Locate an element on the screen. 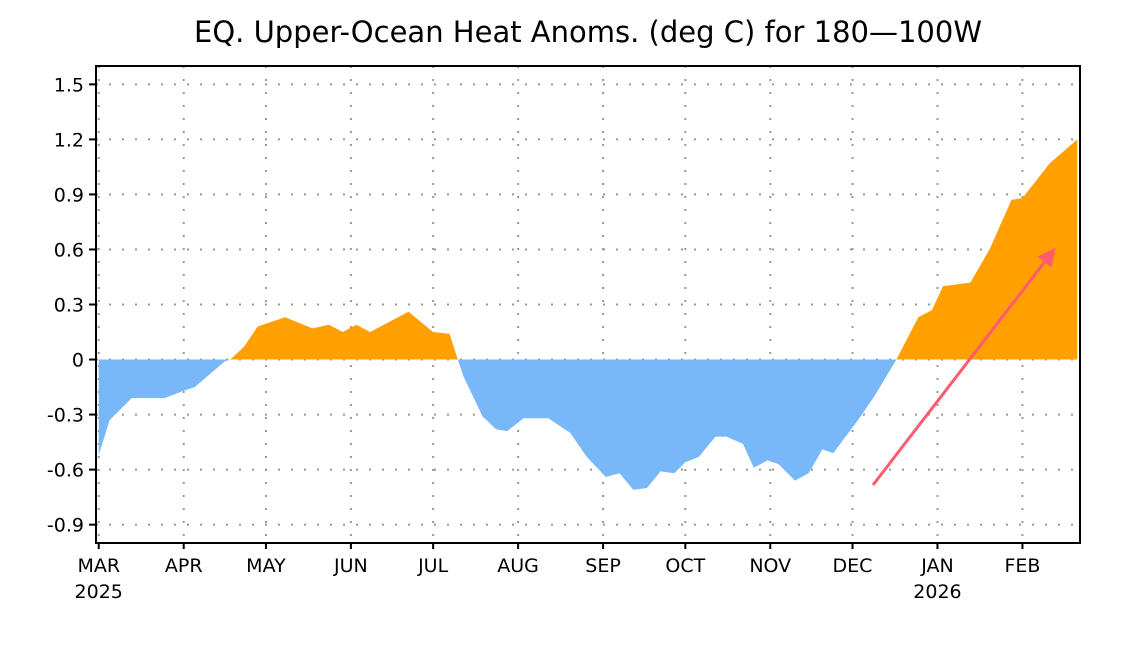 This screenshot has height=653, width=1143. y-tick-label: 1.2 is located at coordinates (69, 140).